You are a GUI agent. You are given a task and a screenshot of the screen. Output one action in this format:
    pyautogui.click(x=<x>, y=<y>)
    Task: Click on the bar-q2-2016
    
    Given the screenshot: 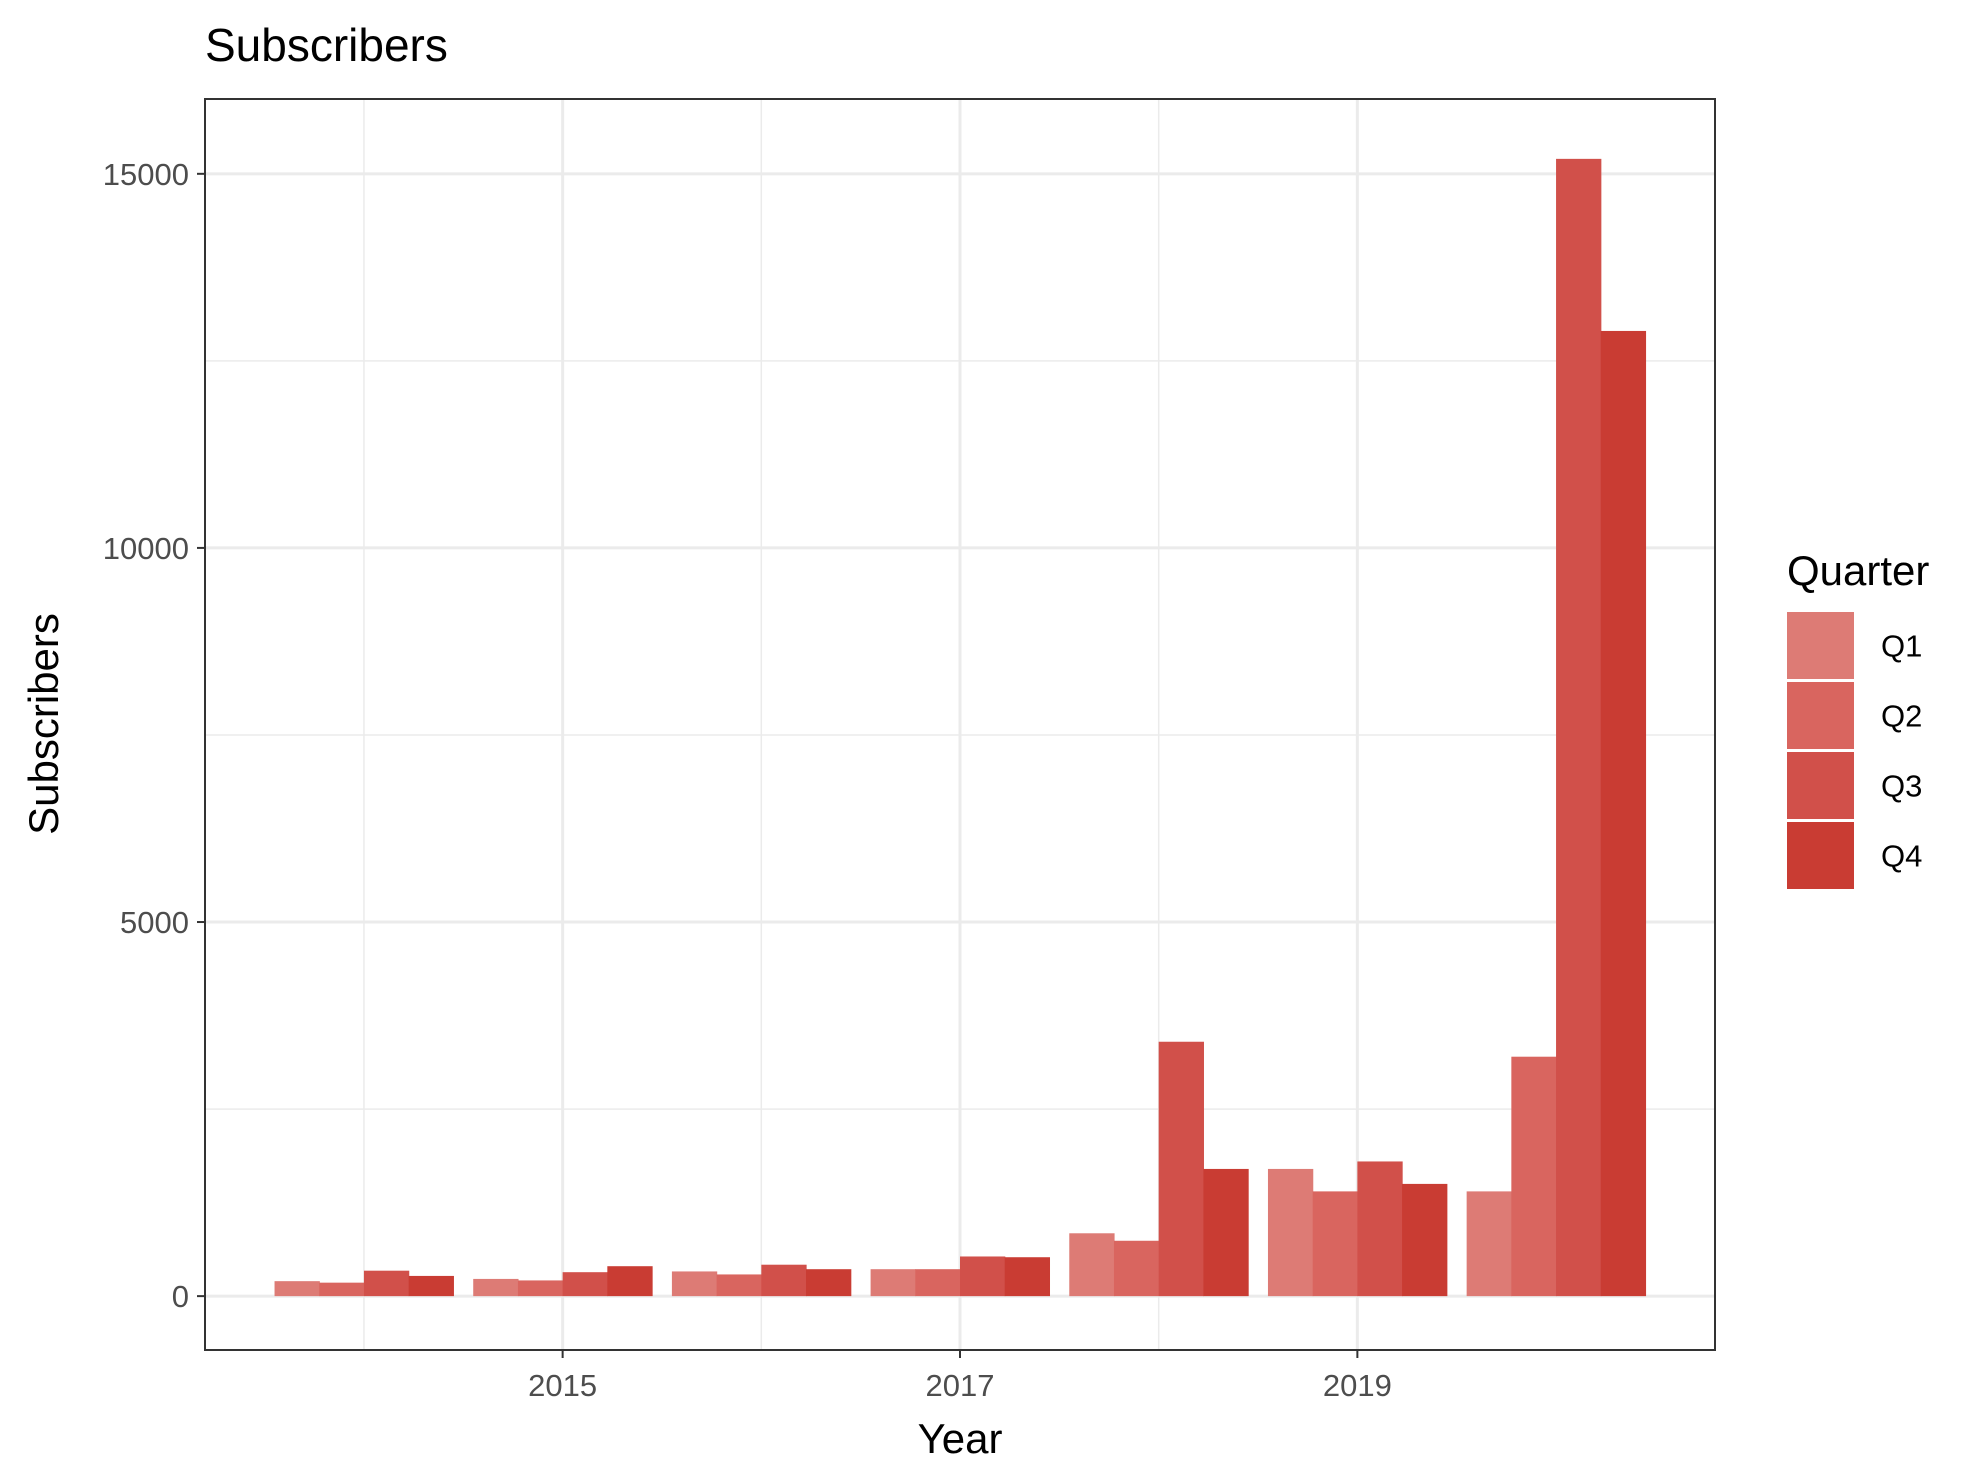 What is the action you would take?
    pyautogui.click(x=739, y=1285)
    